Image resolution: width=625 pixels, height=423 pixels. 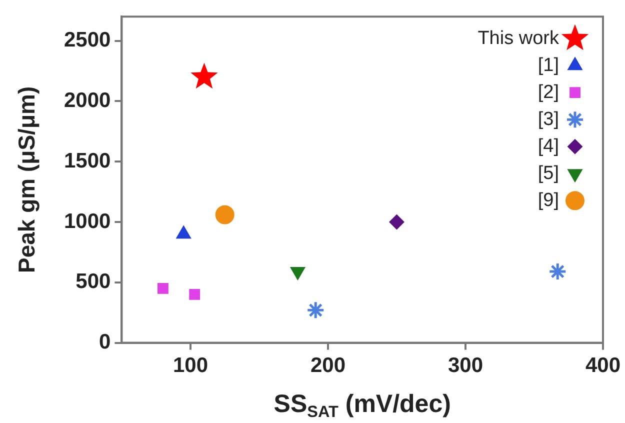 What do you see at coordinates (87, 100) in the screenshot?
I see `y-tick-label: 2000` at bounding box center [87, 100].